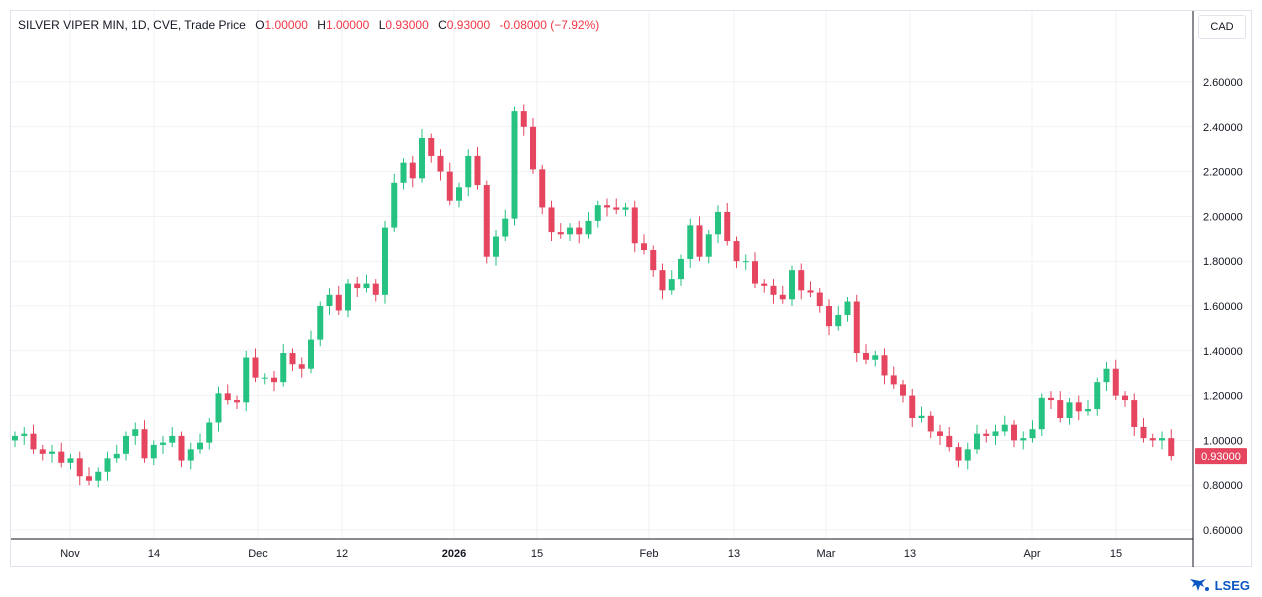 This screenshot has width=1262, height=597. What do you see at coordinates (454, 554) in the screenshot?
I see `x-tick-label: 2026` at bounding box center [454, 554].